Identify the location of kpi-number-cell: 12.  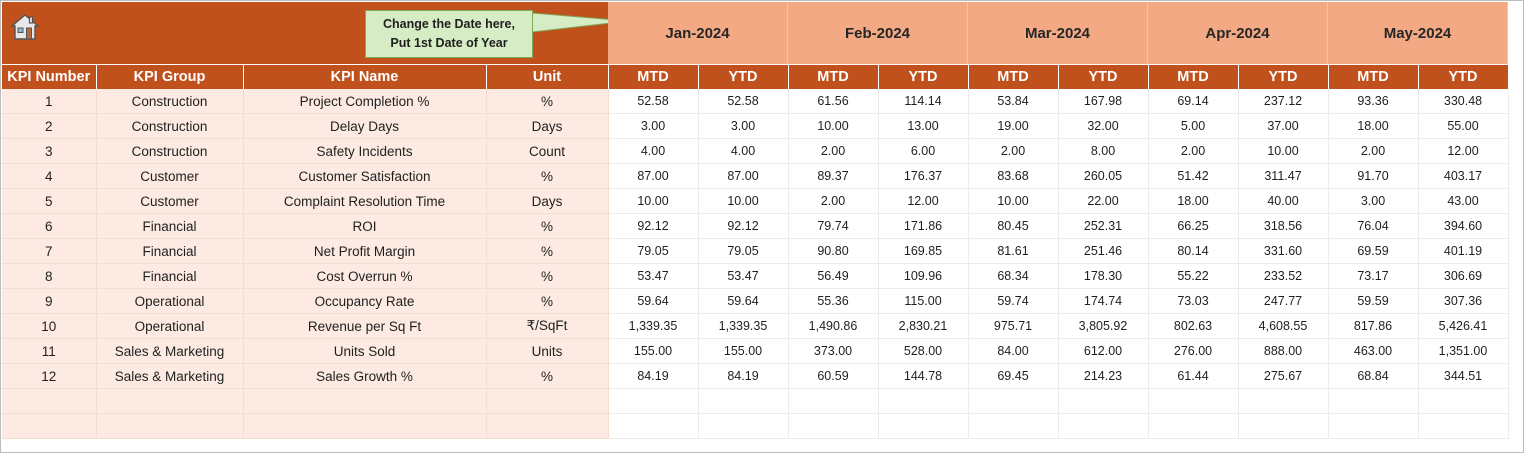
(49, 376).